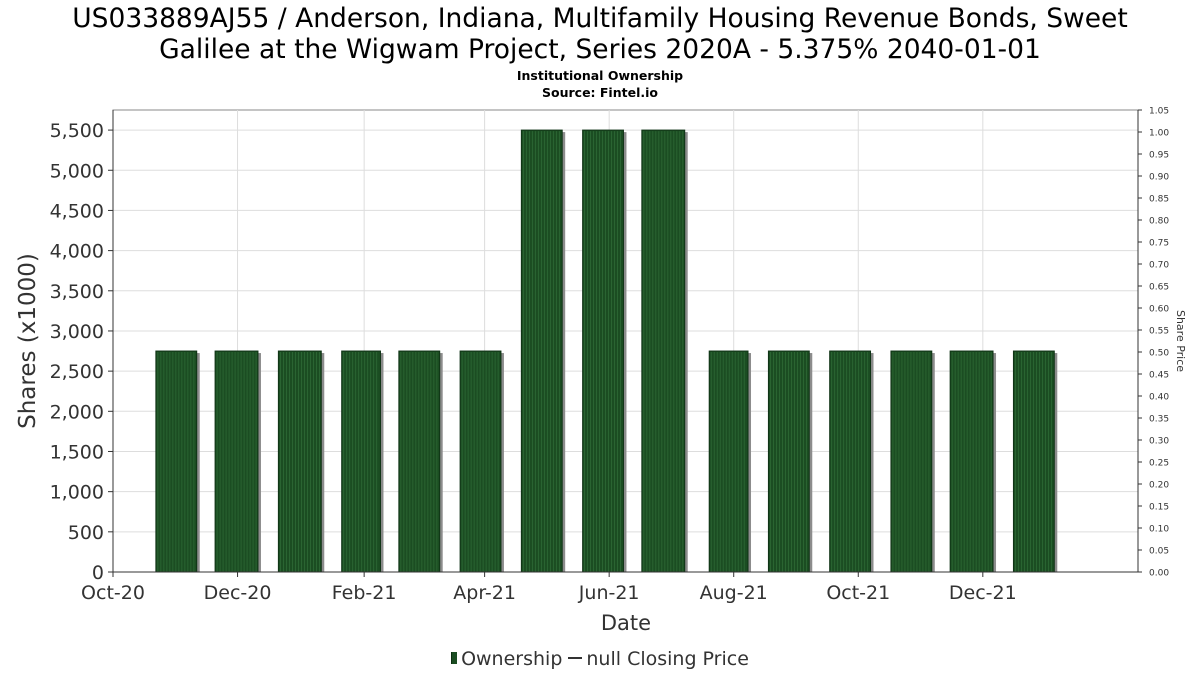 This screenshot has width=1200, height=675. What do you see at coordinates (734, 593) in the screenshot?
I see `x-tick-label: Aug-21` at bounding box center [734, 593].